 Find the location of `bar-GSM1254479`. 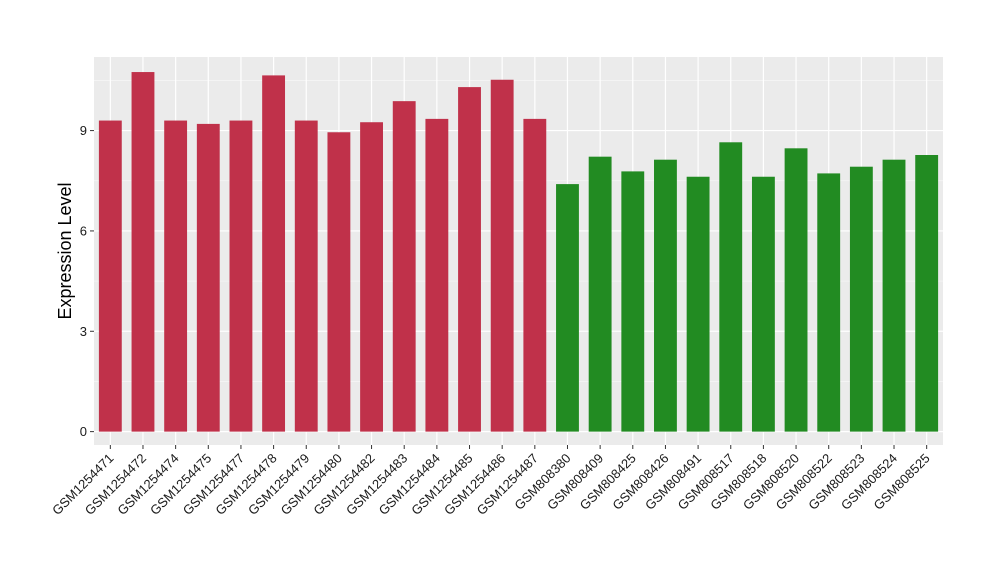

bar-GSM1254479 is located at coordinates (306, 276).